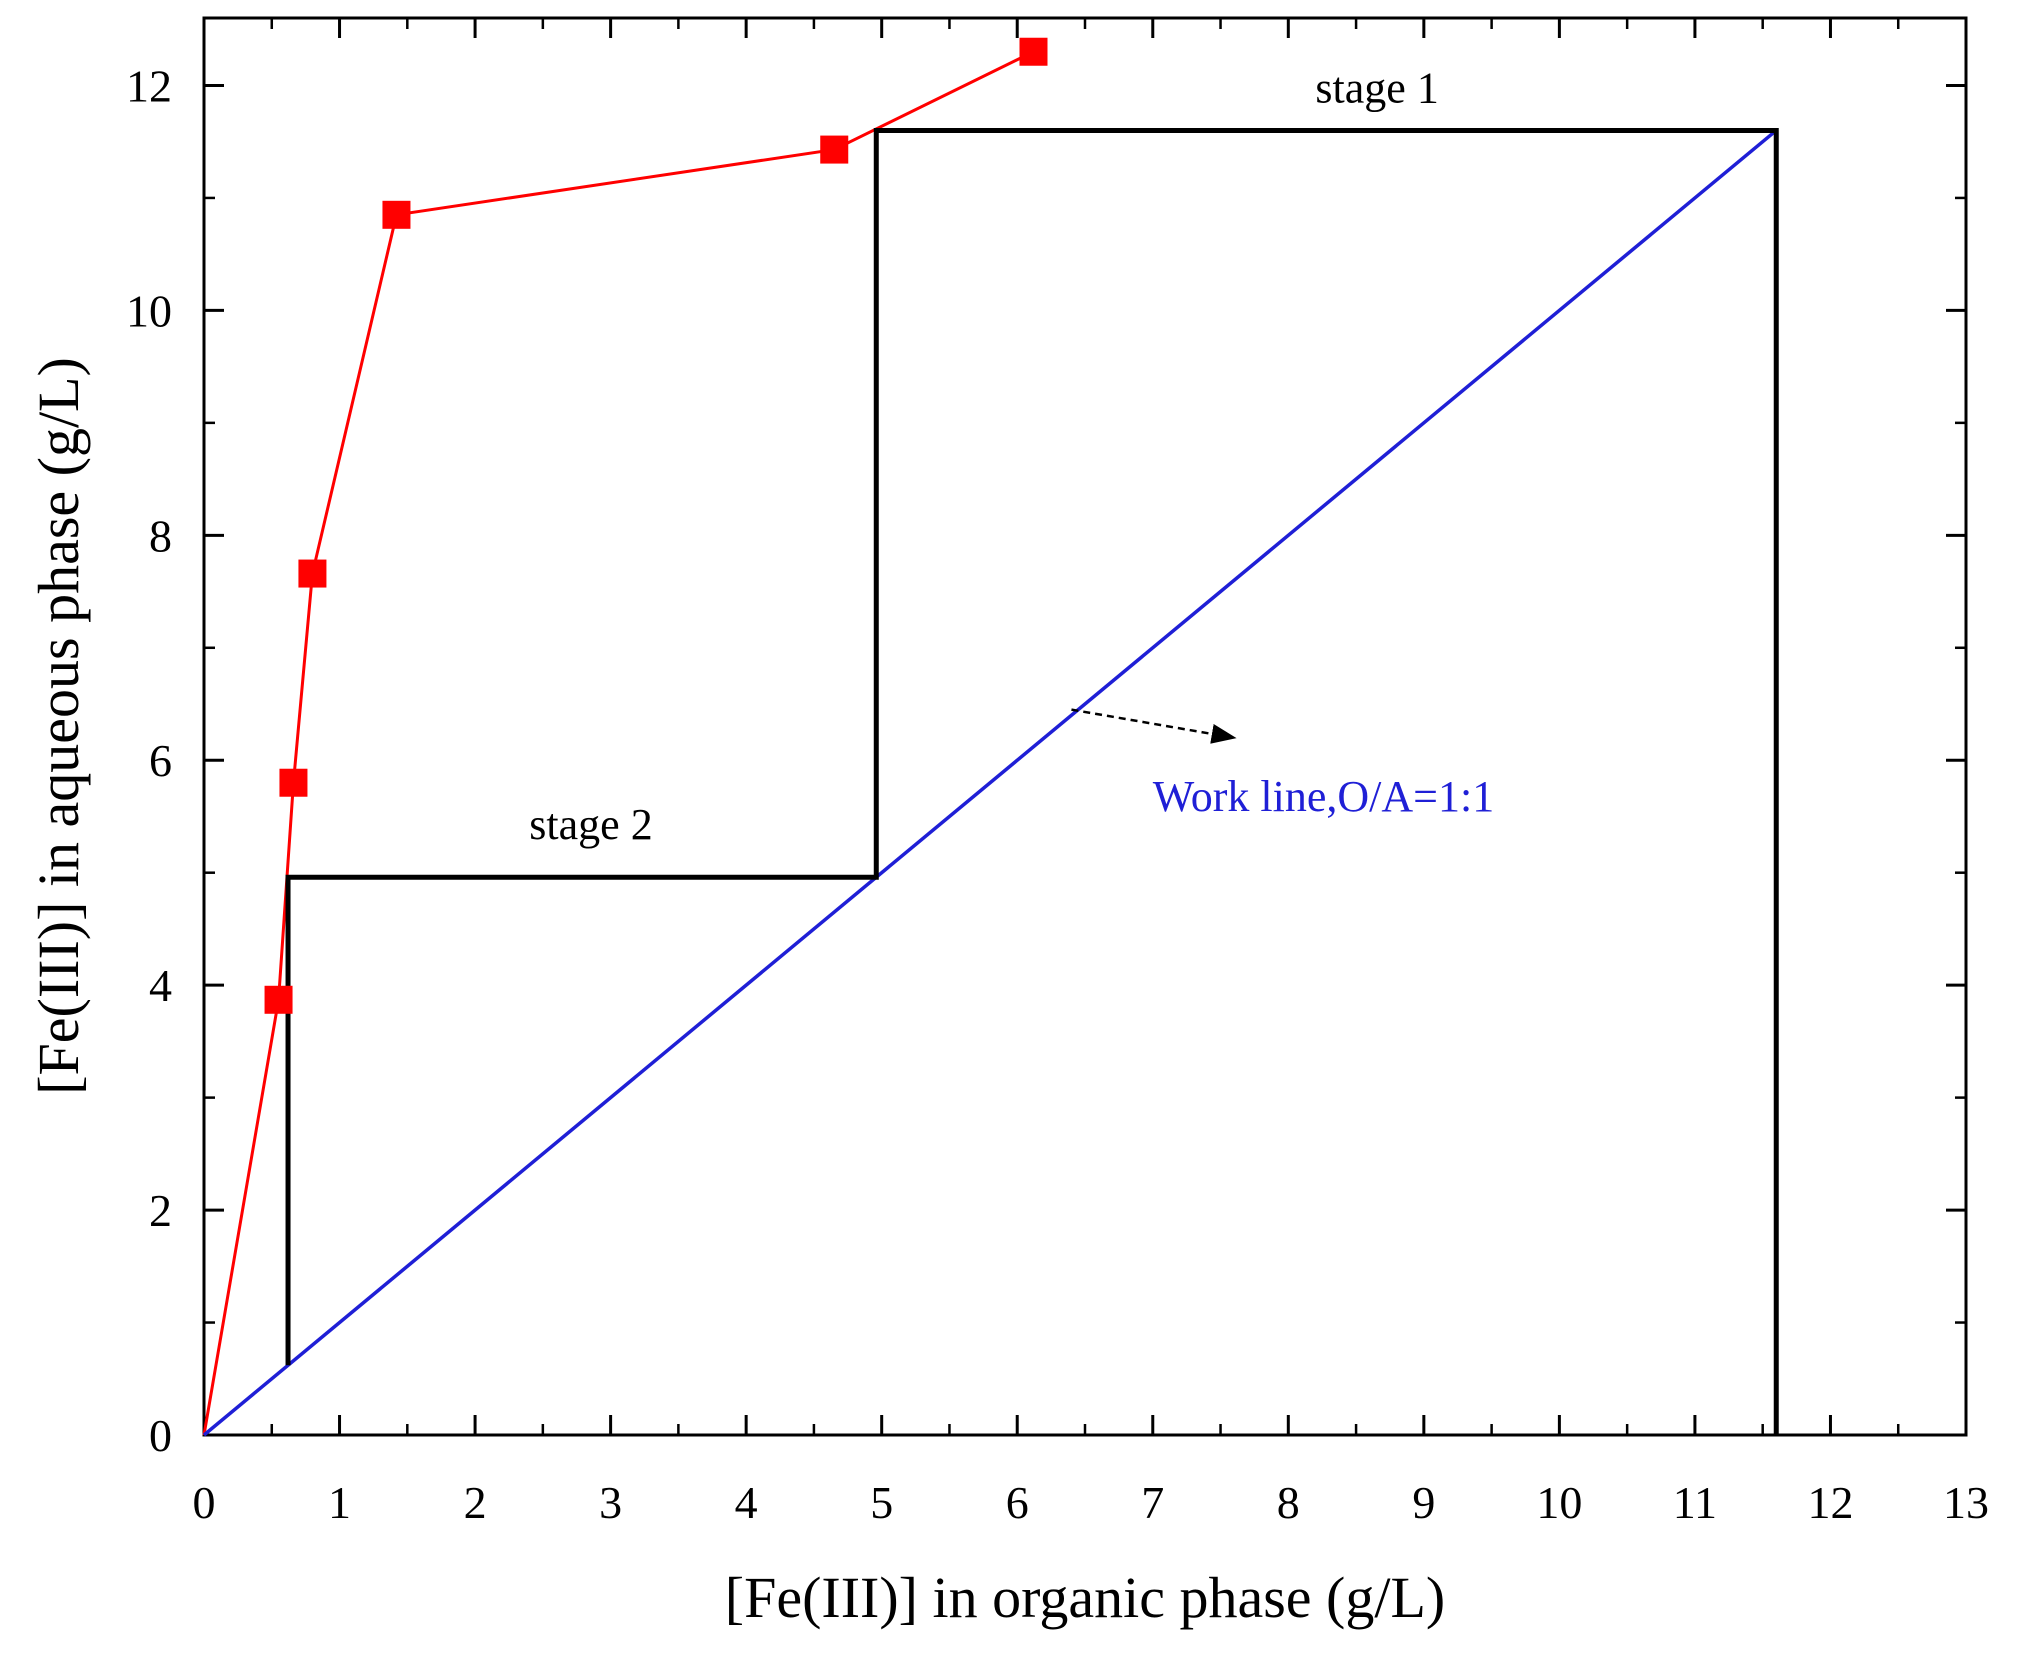 Image resolution: width=2018 pixels, height=1674 pixels. What do you see at coordinates (160, 760) in the screenshot?
I see `y-tick-label: 6` at bounding box center [160, 760].